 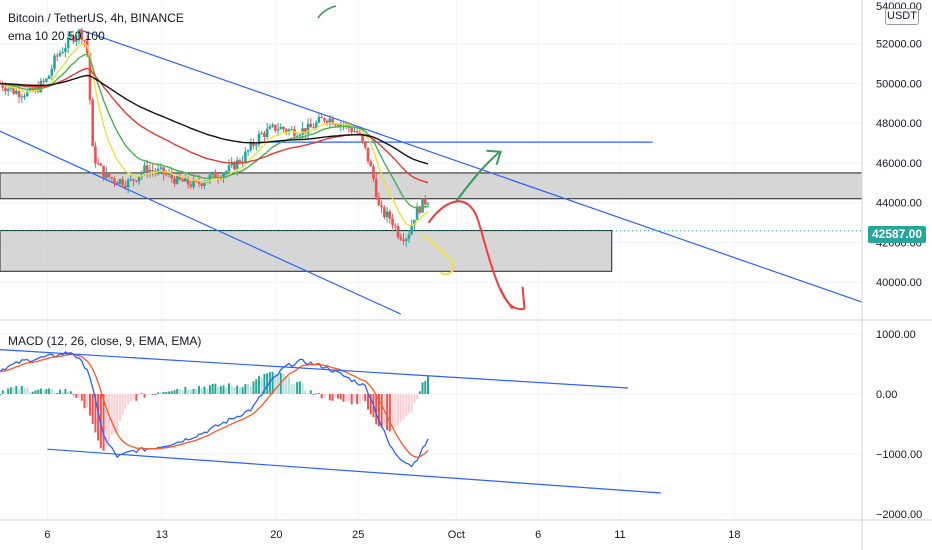 What do you see at coordinates (214, 409) in the screenshot?
I see `macd-line` at bounding box center [214, 409].